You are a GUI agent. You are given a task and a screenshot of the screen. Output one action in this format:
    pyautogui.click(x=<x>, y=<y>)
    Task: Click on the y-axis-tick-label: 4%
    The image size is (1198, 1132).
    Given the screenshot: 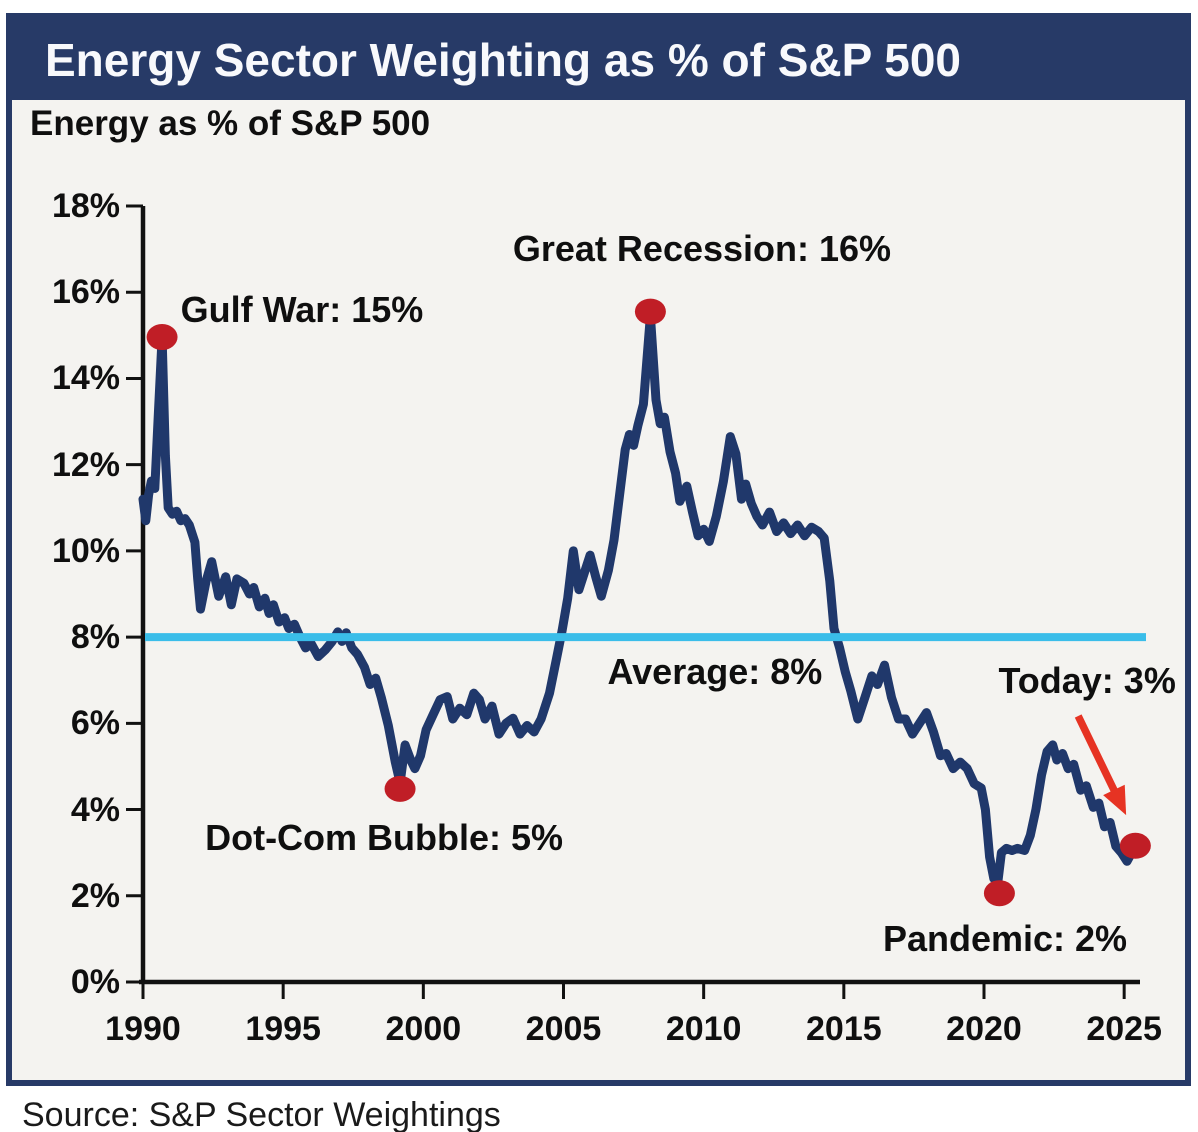 What is the action you would take?
    pyautogui.click(x=95, y=809)
    